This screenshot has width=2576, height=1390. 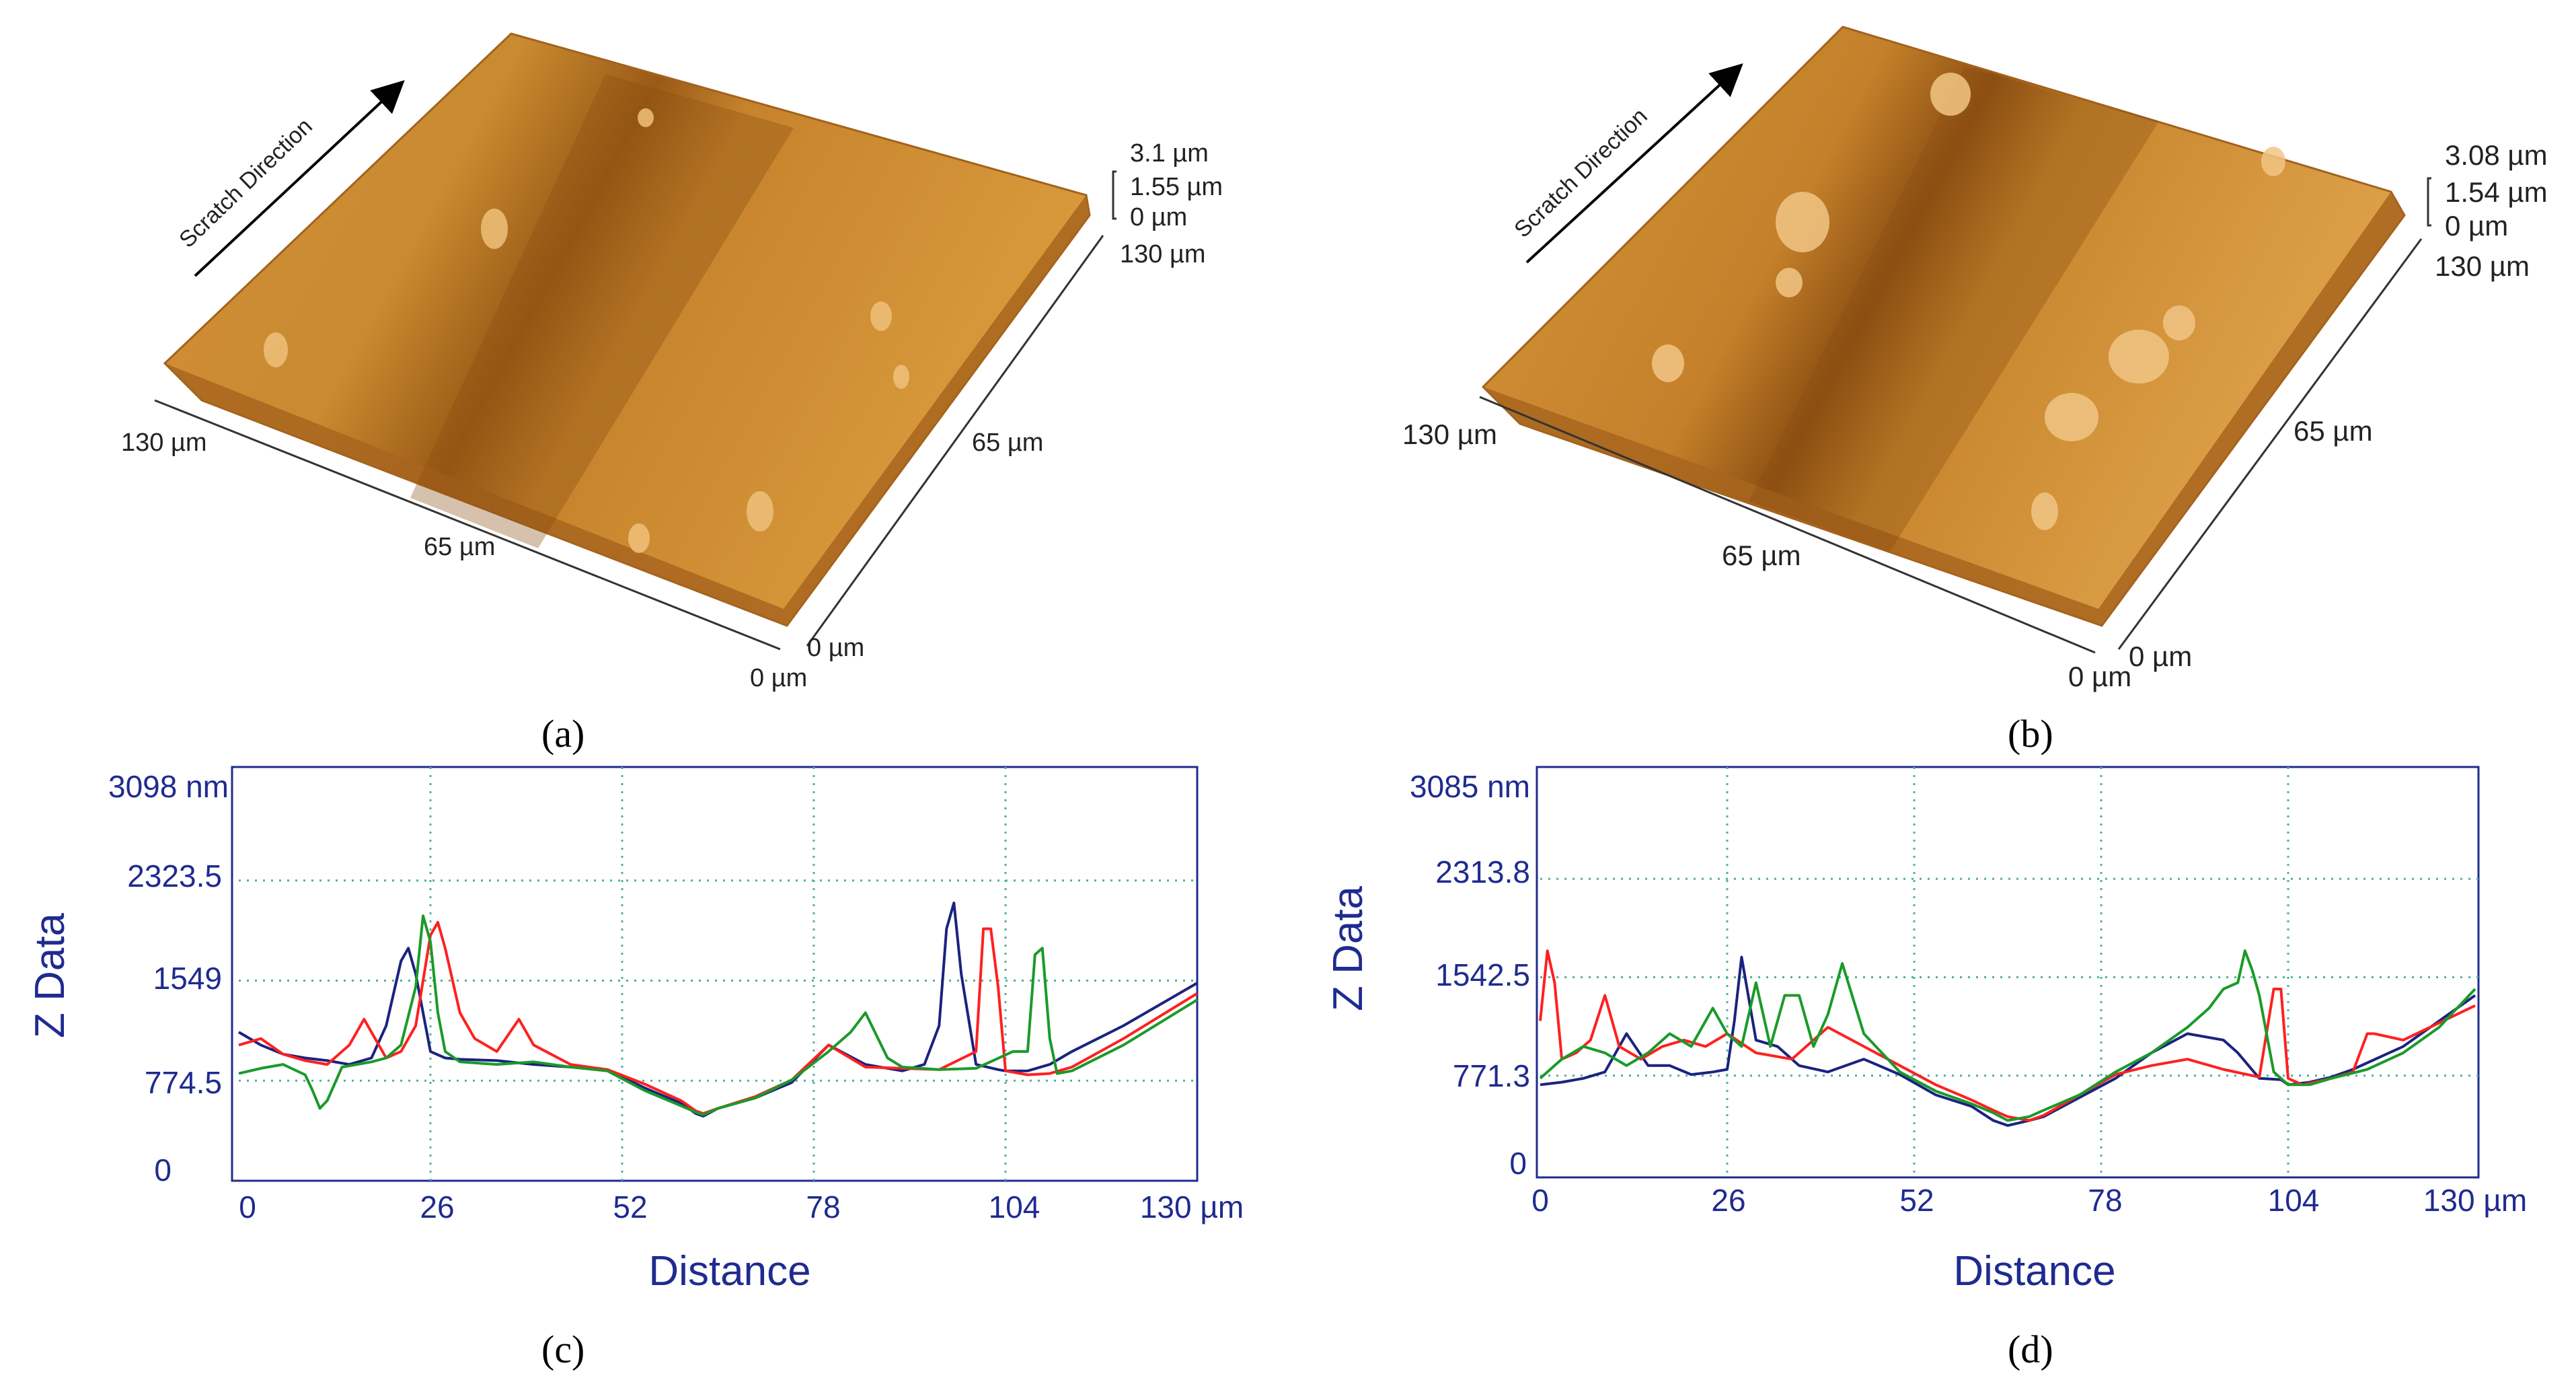 What do you see at coordinates (2008, 1041) in the screenshot?
I see `series-line-d-blue` at bounding box center [2008, 1041].